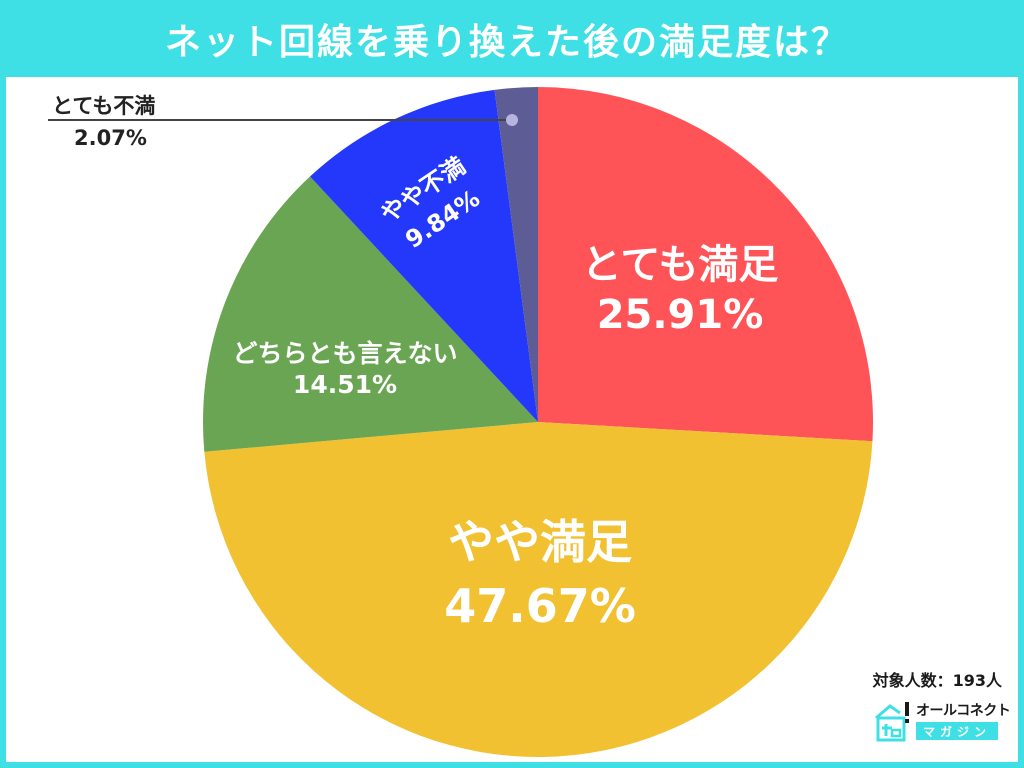 Image resolution: width=1024 pixels, height=768 pixels. Describe the element at coordinates (540, 542) in the screenshot. I see `label-satisfied-name: やや満足` at that location.